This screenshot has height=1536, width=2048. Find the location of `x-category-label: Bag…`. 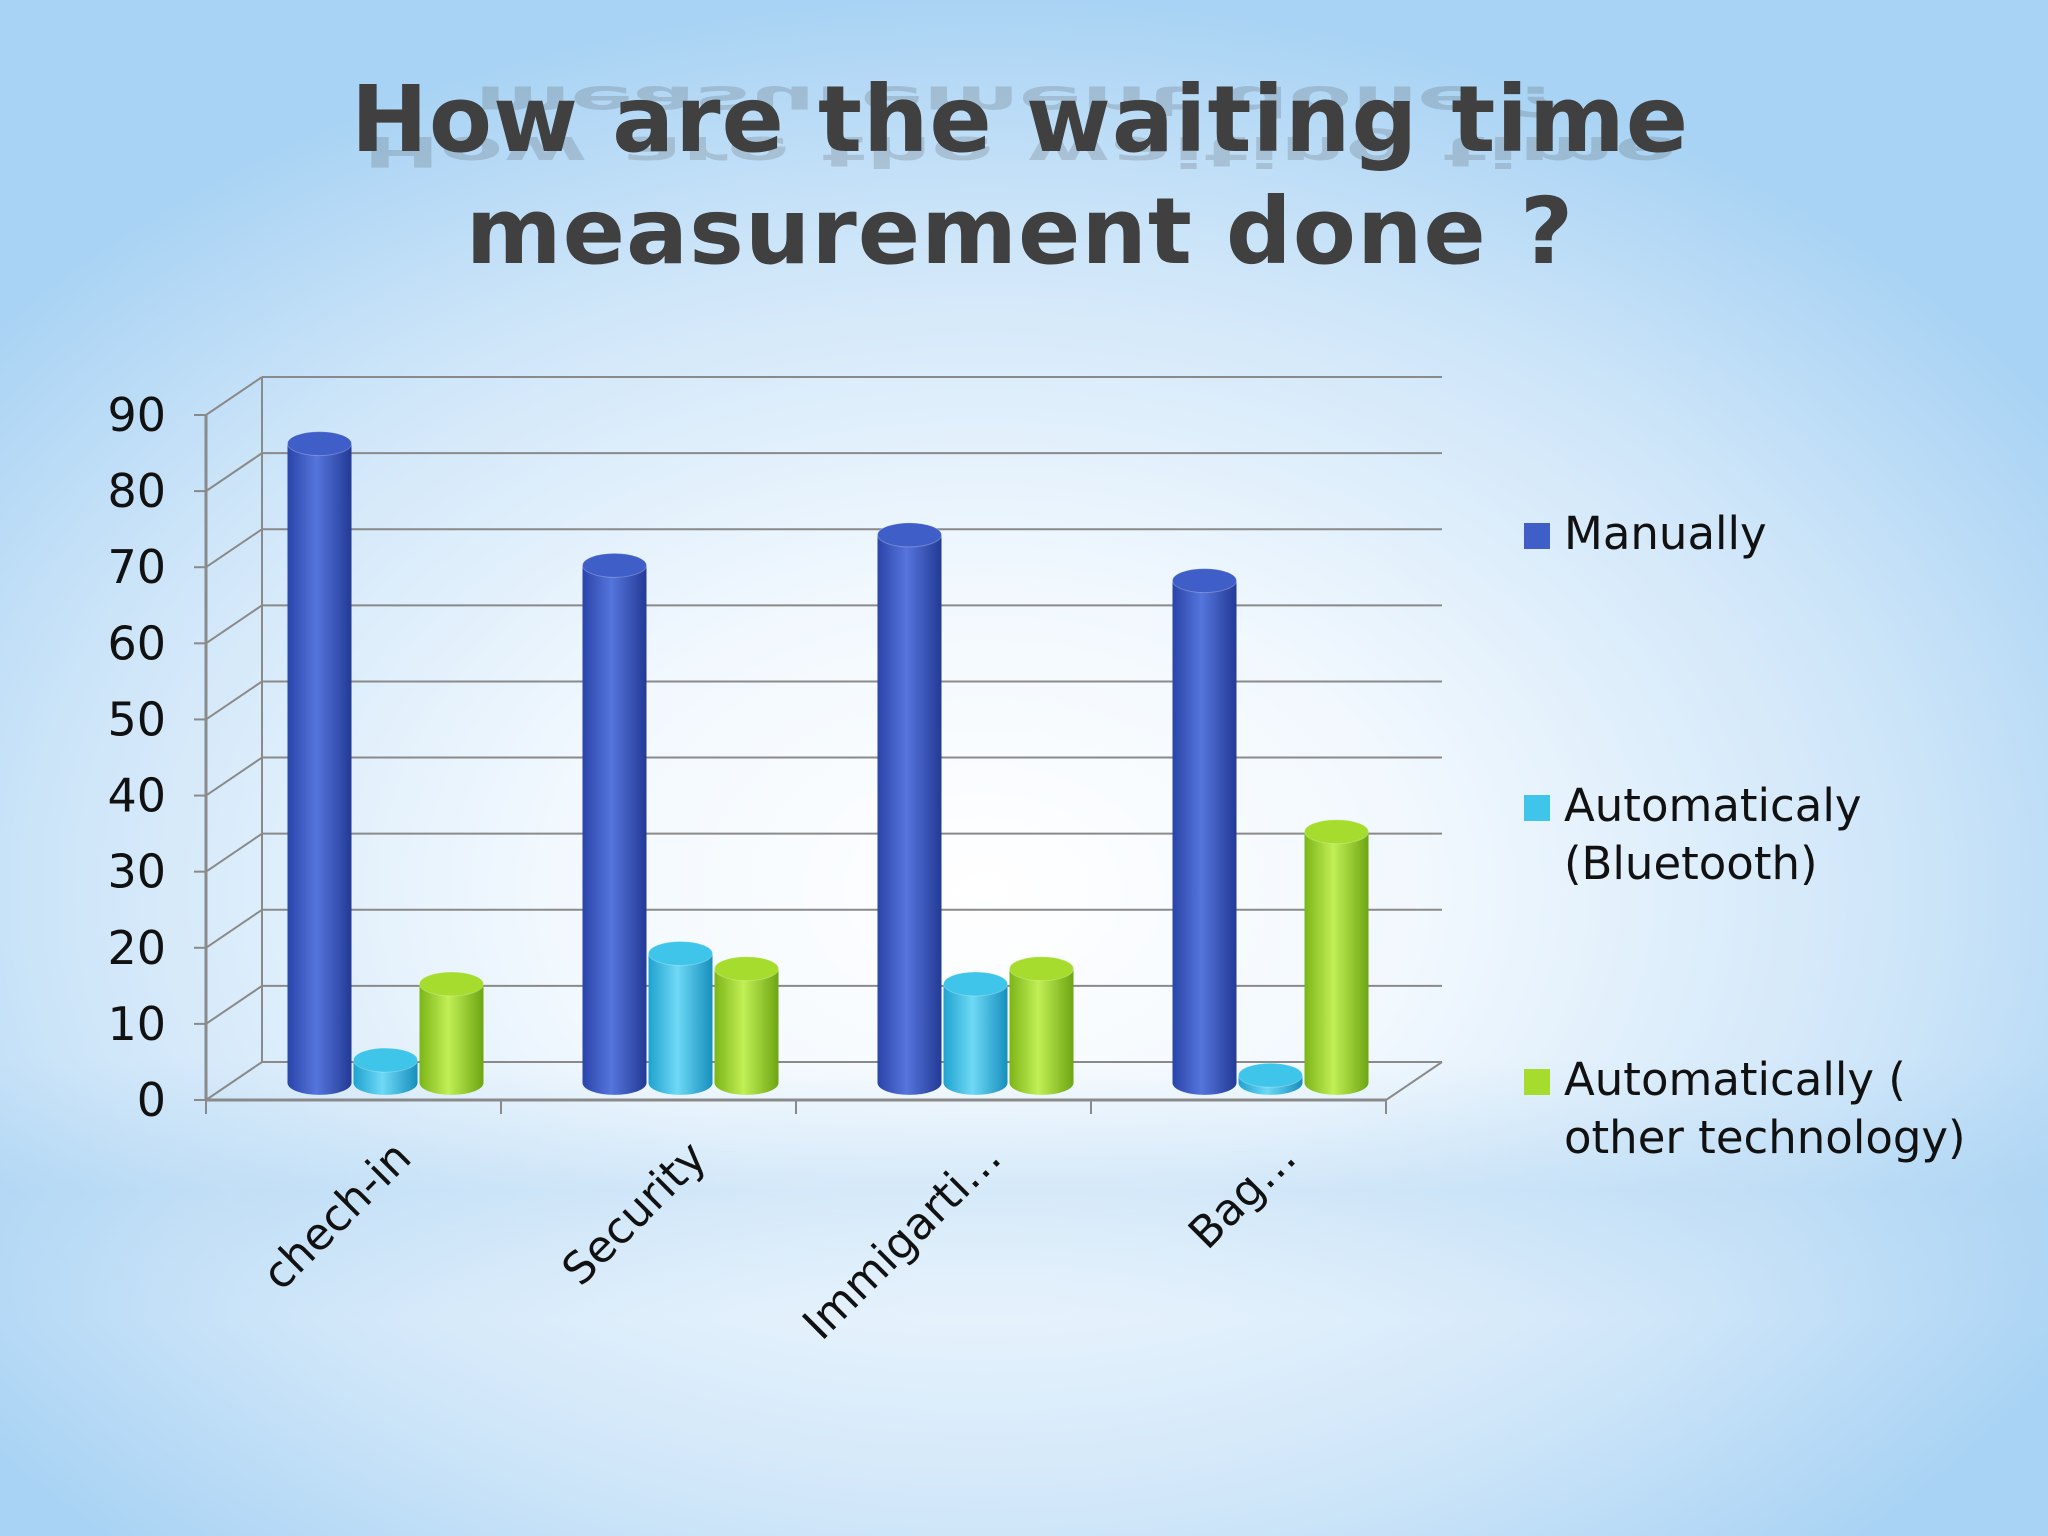

x-category-label: Bag… is located at coordinates (1242, 1195).